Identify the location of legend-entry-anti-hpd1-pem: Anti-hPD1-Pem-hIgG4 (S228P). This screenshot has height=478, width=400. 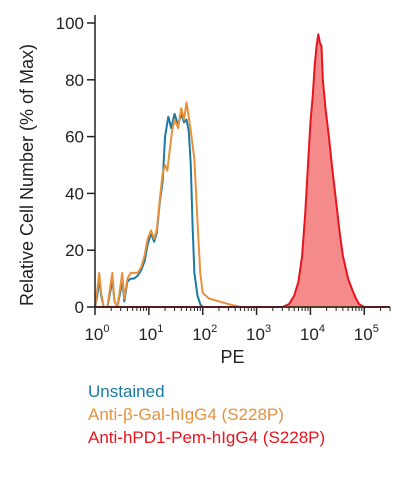
(207, 437).